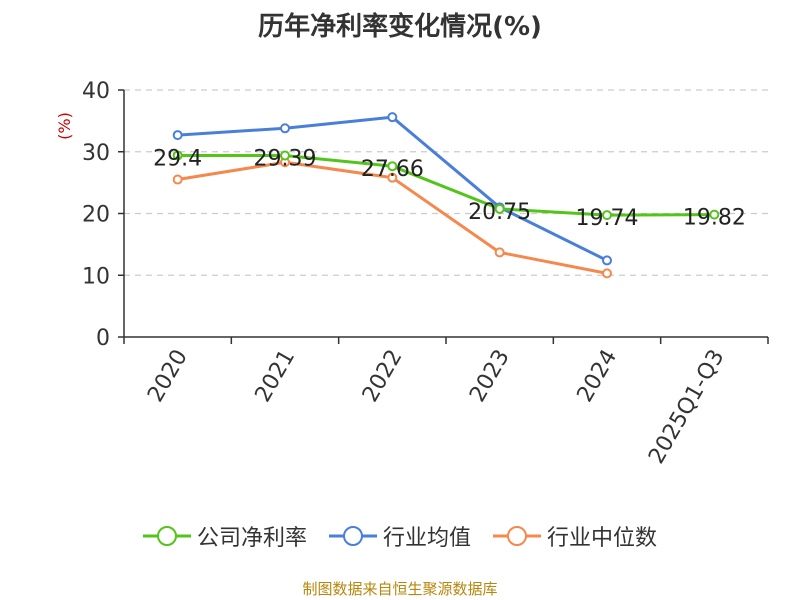 The height and width of the screenshot is (600, 800). What do you see at coordinates (276, 376) in the screenshot?
I see `x-tick-label: 2021` at bounding box center [276, 376].